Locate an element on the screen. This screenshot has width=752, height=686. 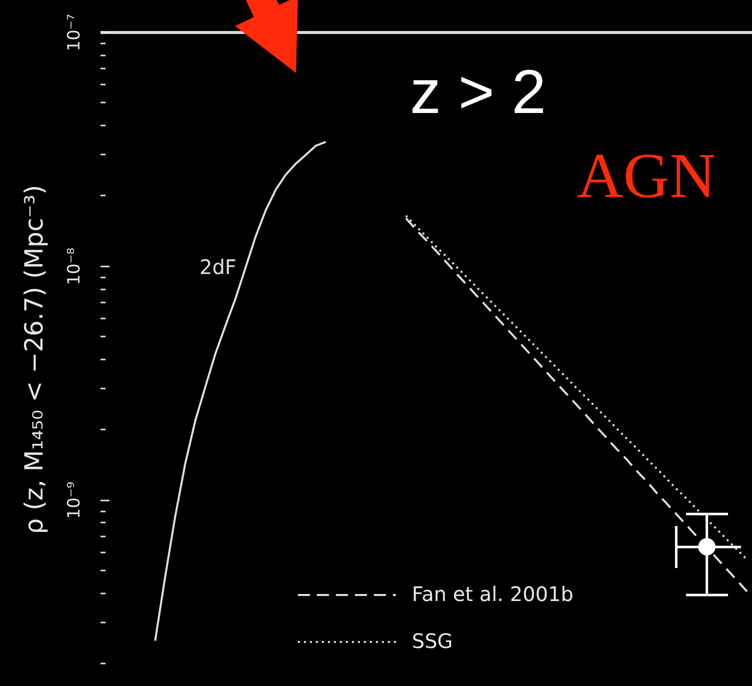
y-tick-label: 10⁻⁷ is located at coordinates (74, 33).